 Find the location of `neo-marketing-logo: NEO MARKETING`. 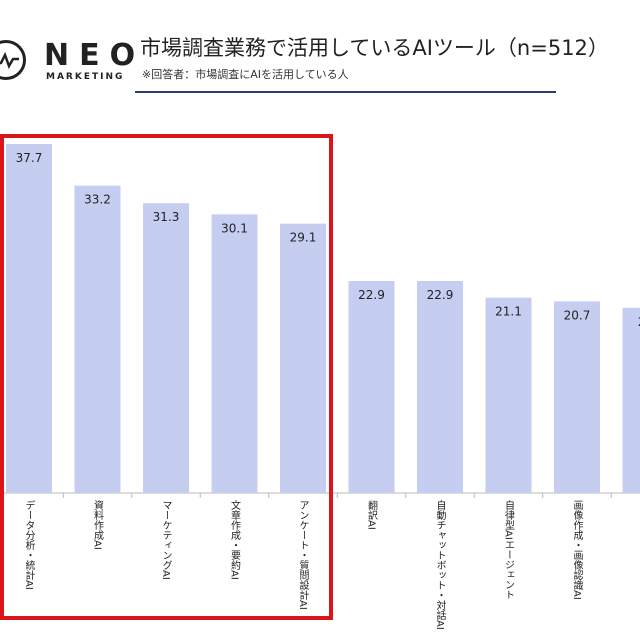

neo-marketing-logo: NEO MARKETING is located at coordinates (67, 61).